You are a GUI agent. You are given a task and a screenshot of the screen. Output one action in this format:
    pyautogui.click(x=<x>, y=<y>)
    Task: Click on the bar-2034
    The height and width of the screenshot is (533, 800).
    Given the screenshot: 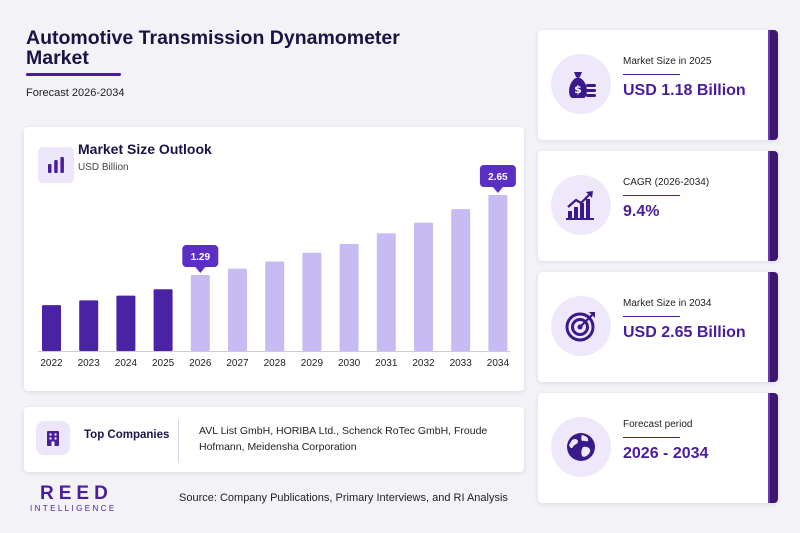 What is the action you would take?
    pyautogui.click(x=498, y=273)
    